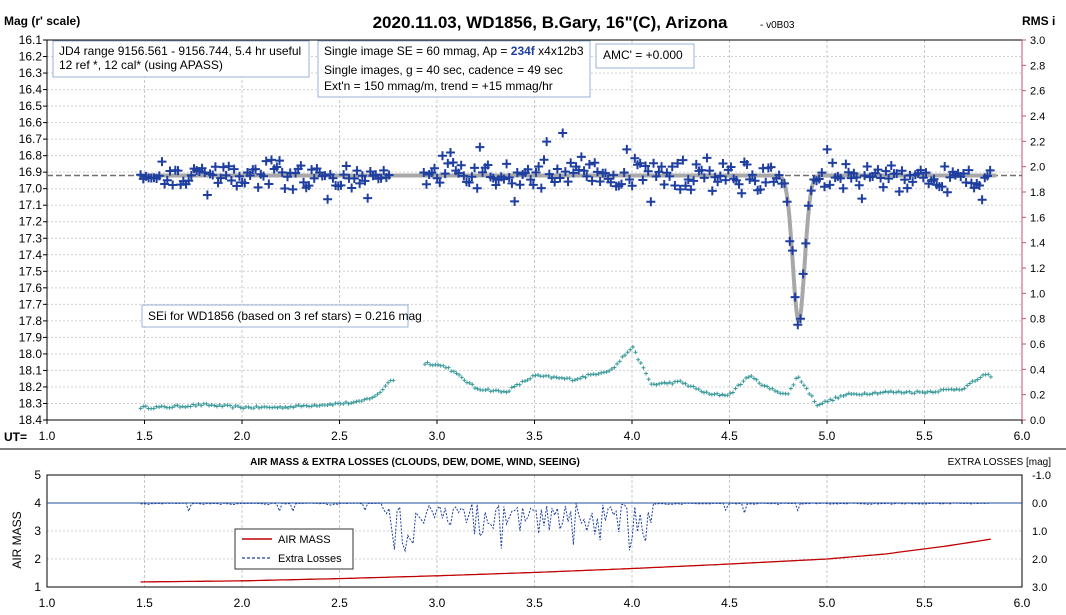  I want to click on top-y2tick-label: 2.4, so click(1037, 117).